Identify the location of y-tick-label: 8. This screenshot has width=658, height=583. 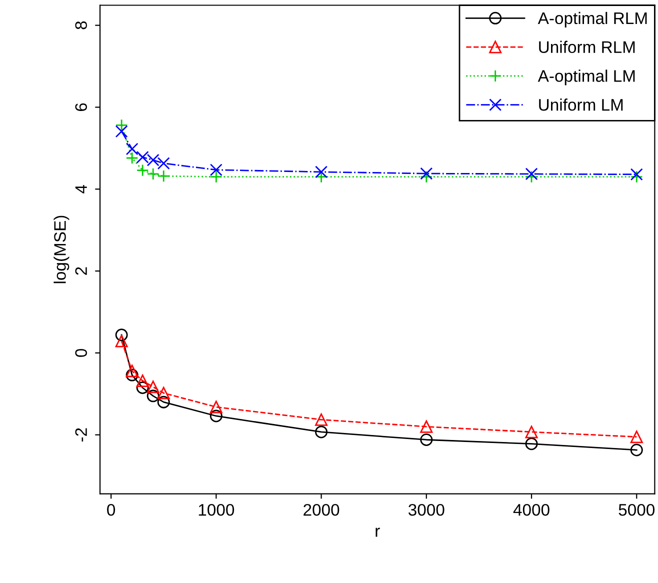
(81, 25).